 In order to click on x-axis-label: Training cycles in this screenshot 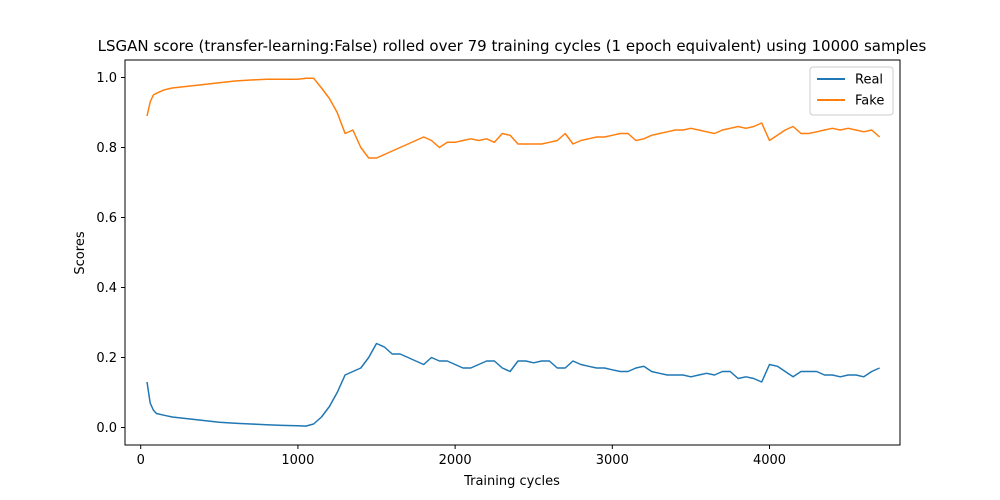, I will do `click(511, 481)`.